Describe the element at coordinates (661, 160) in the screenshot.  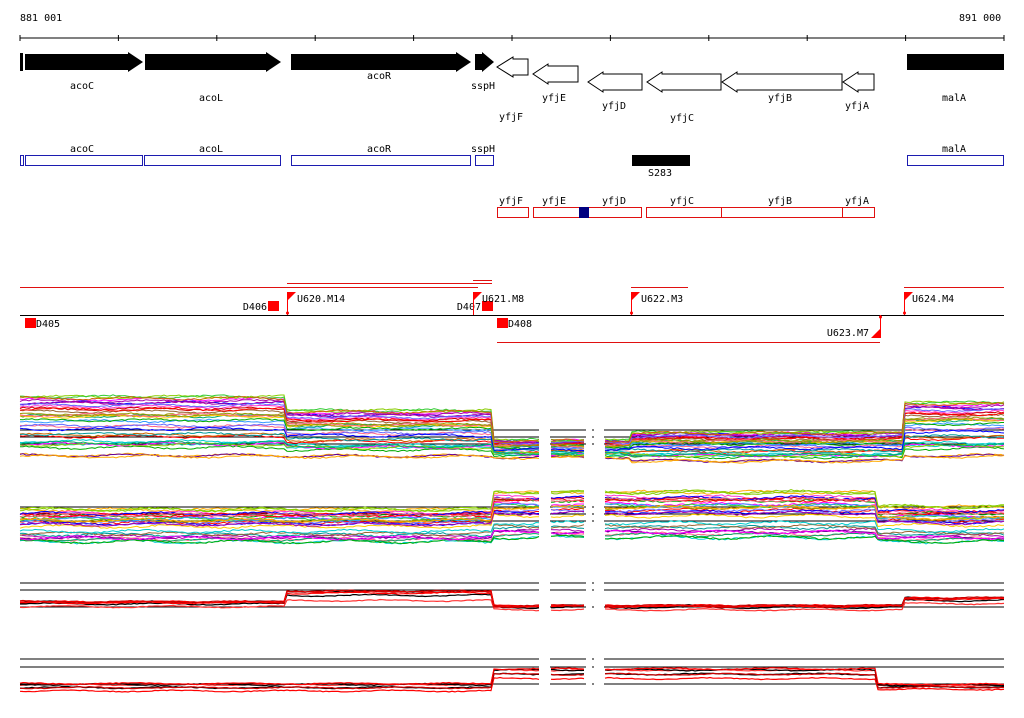
I see `feature-s283-bar` at that location.